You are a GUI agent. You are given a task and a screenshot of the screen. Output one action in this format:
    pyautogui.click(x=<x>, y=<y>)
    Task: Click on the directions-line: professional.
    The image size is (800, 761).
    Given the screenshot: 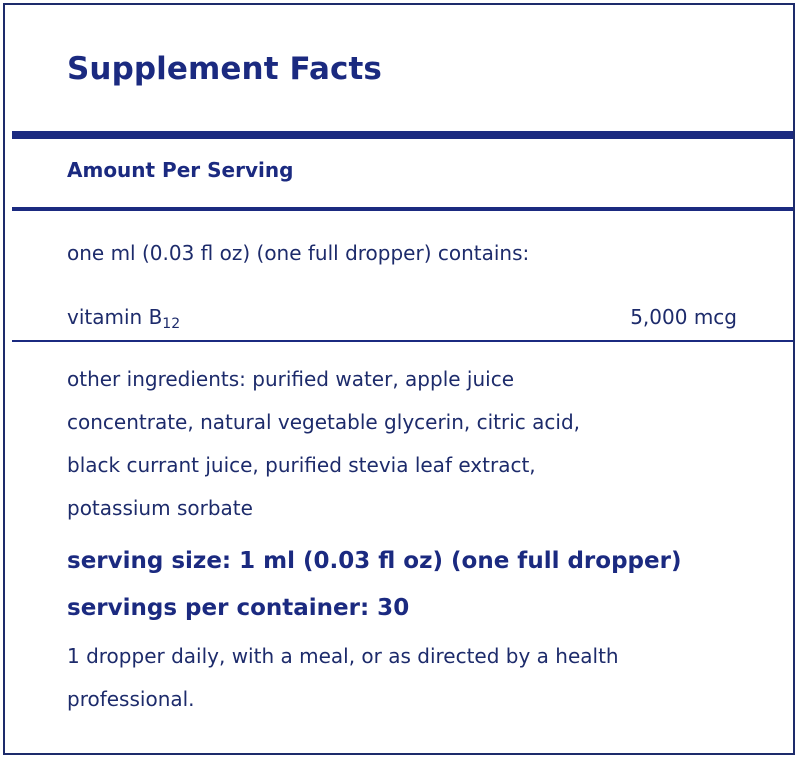 What is the action you would take?
    pyautogui.click(x=131, y=699)
    